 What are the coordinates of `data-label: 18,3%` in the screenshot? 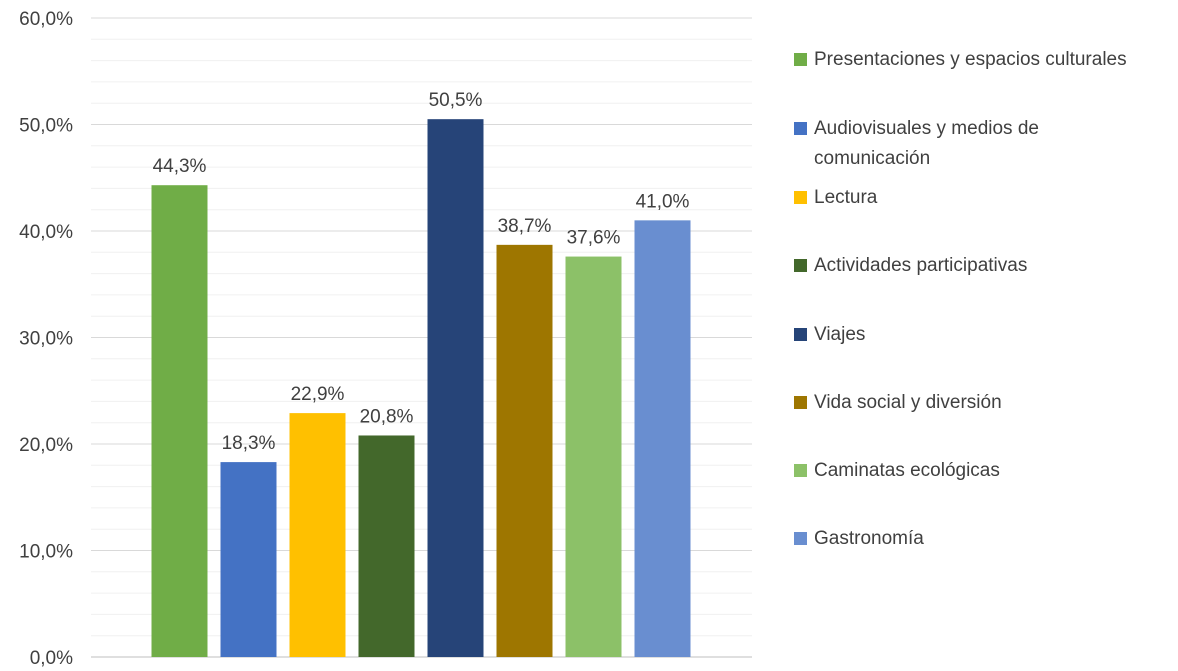 It's located at (249, 443).